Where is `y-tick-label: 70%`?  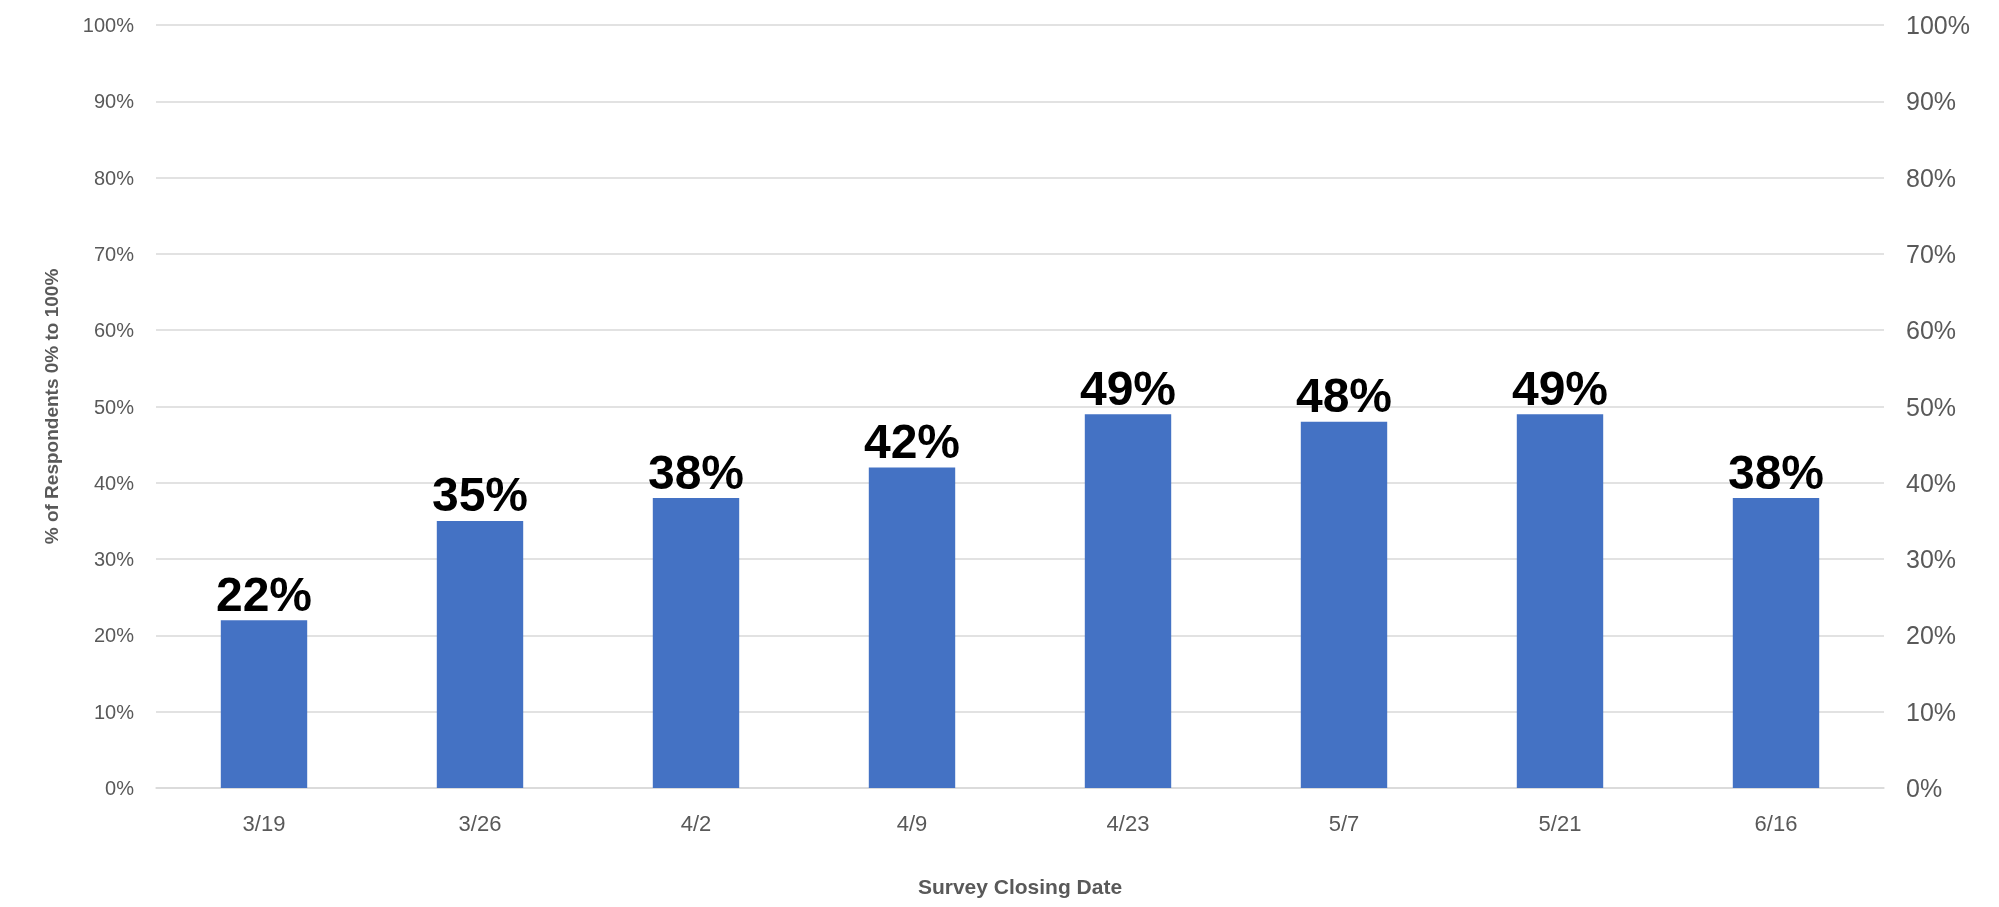
y-tick-label: 70% is located at coordinates (114, 253).